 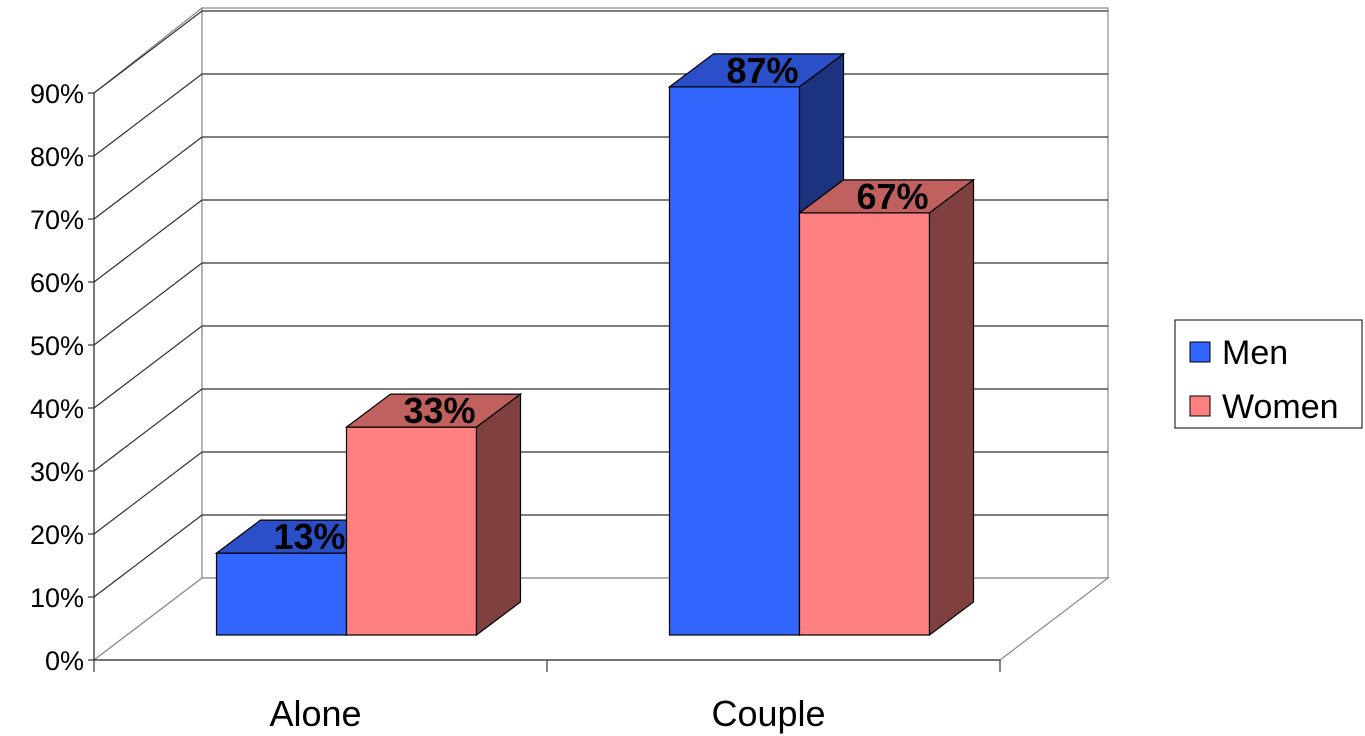 I want to click on legend-swatch-women, so click(x=1200, y=406).